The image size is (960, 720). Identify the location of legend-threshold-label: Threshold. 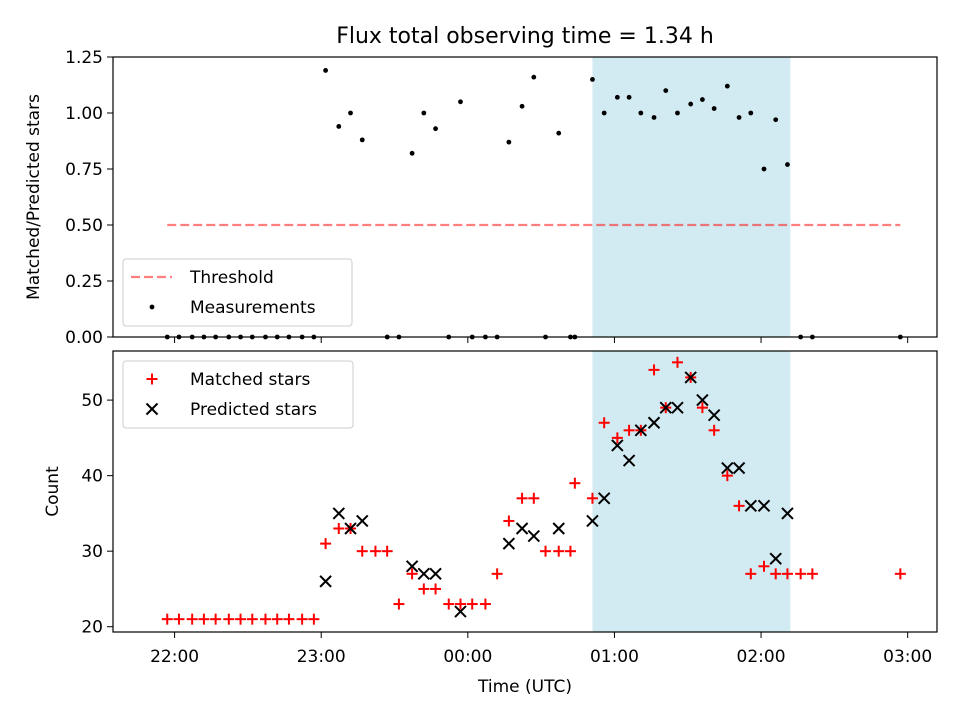
(231, 278).